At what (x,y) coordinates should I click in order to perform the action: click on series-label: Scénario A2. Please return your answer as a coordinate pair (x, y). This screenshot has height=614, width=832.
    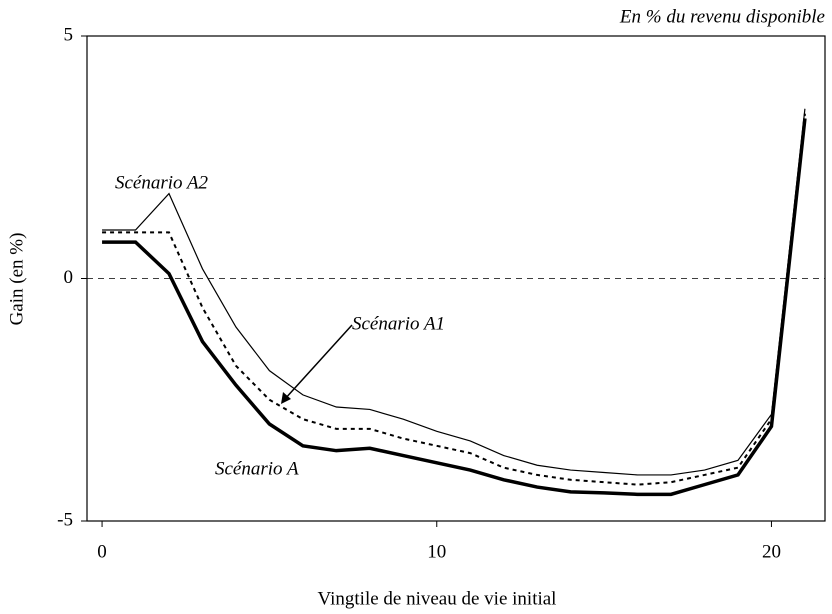
    Looking at the image, I should click on (162, 182).